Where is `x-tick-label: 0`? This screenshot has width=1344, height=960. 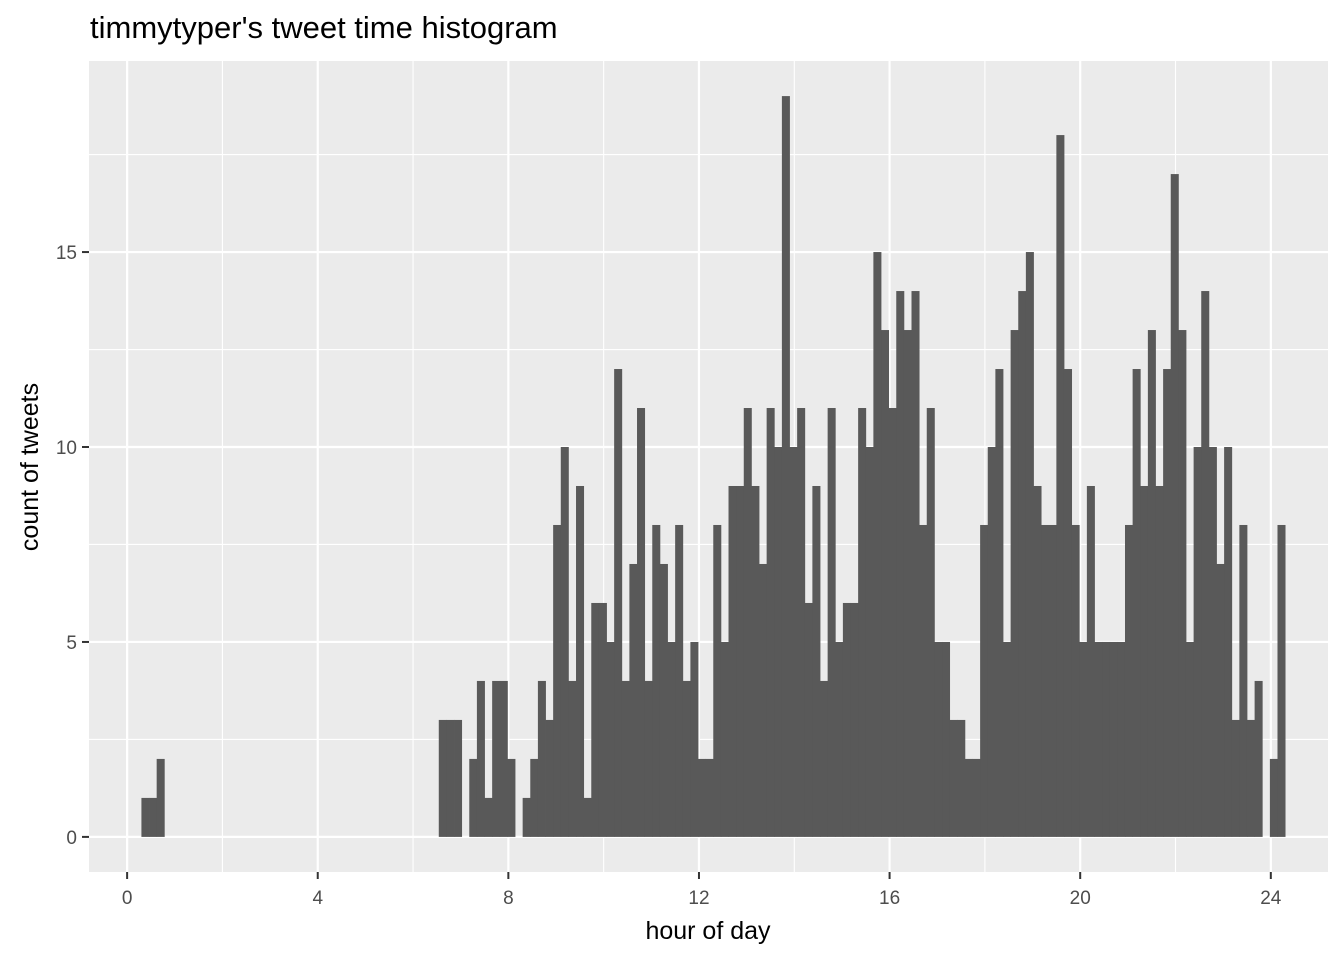
x-tick-label: 0 is located at coordinates (127, 898).